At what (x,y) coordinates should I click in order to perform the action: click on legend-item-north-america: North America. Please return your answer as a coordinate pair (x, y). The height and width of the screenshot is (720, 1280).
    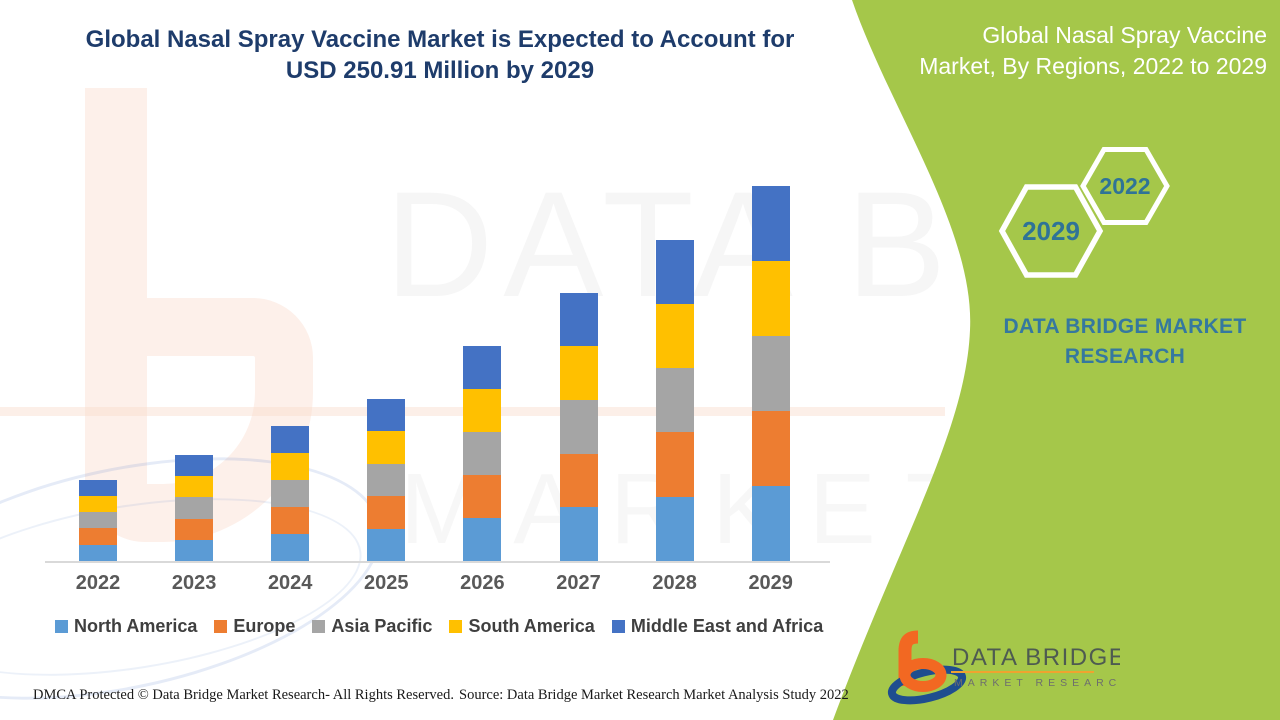
    Looking at the image, I should click on (126, 626).